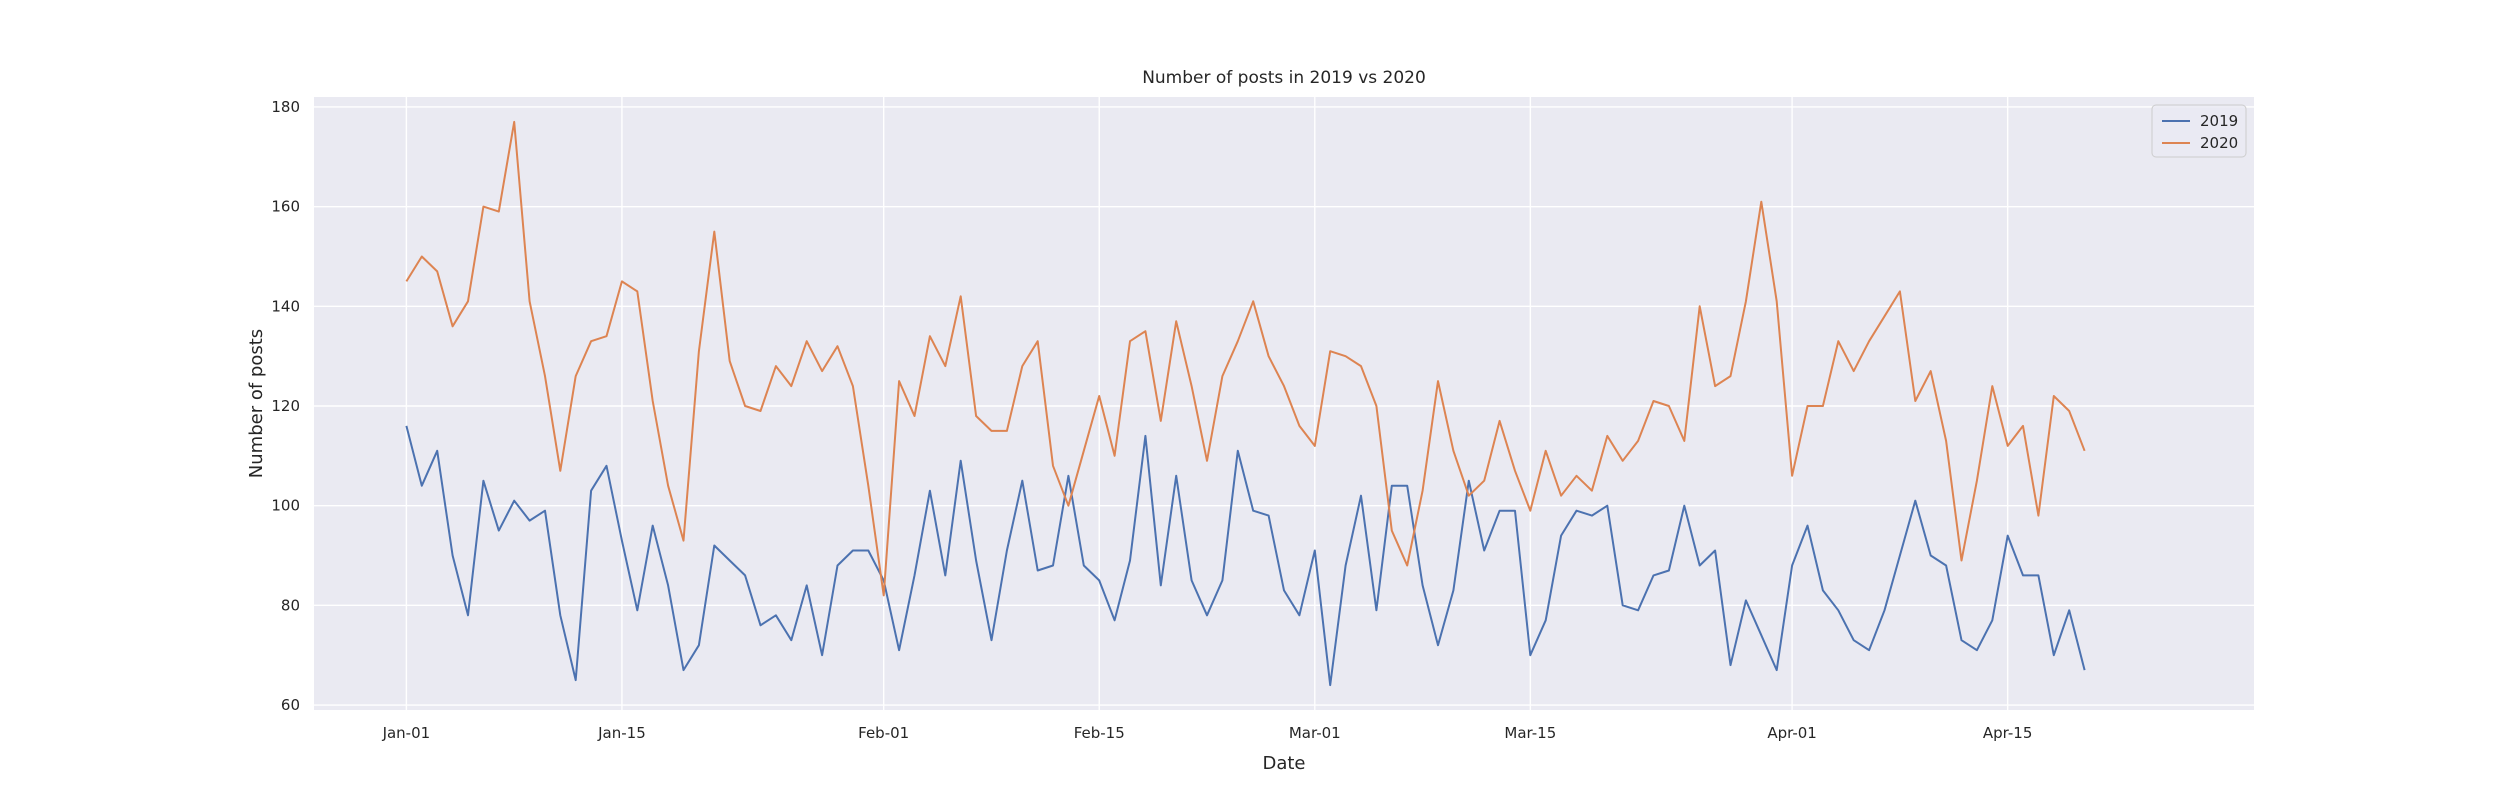 The height and width of the screenshot is (804, 2500). What do you see at coordinates (2199, 131) in the screenshot?
I see `legend: 2019 2020` at bounding box center [2199, 131].